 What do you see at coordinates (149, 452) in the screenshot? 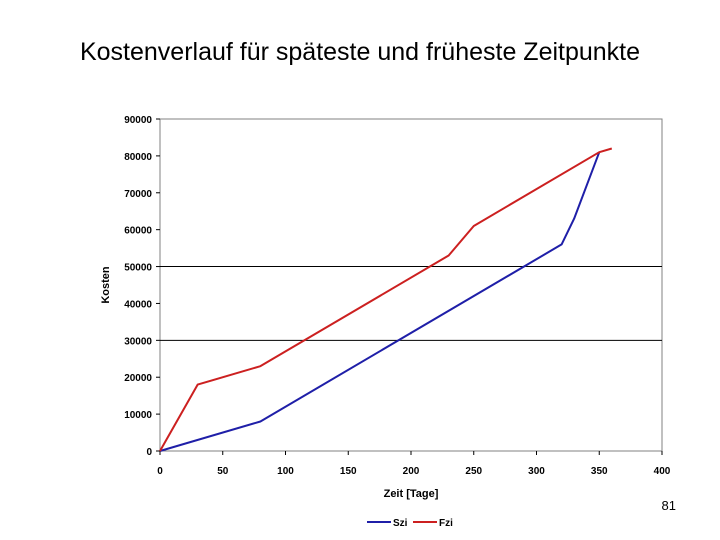
I see `y-tick-label-0: 0` at bounding box center [149, 452].